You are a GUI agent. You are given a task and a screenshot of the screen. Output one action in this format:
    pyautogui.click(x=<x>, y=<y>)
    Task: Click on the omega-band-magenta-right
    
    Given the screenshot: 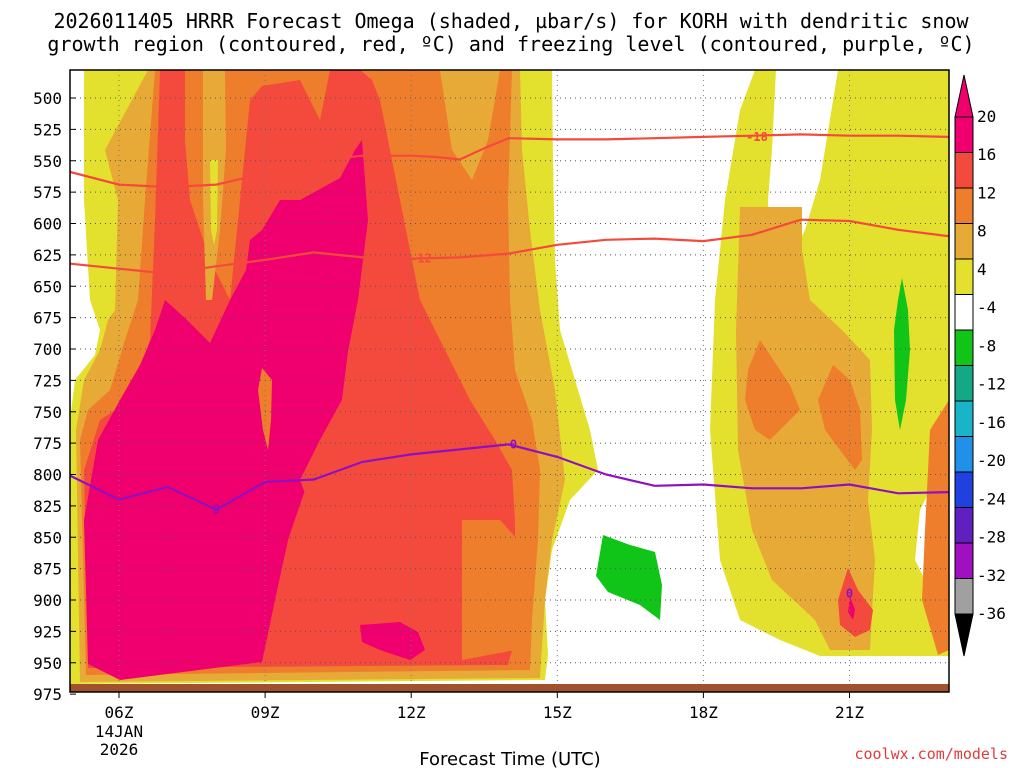 What is the action you would take?
    pyautogui.click(x=851, y=608)
    